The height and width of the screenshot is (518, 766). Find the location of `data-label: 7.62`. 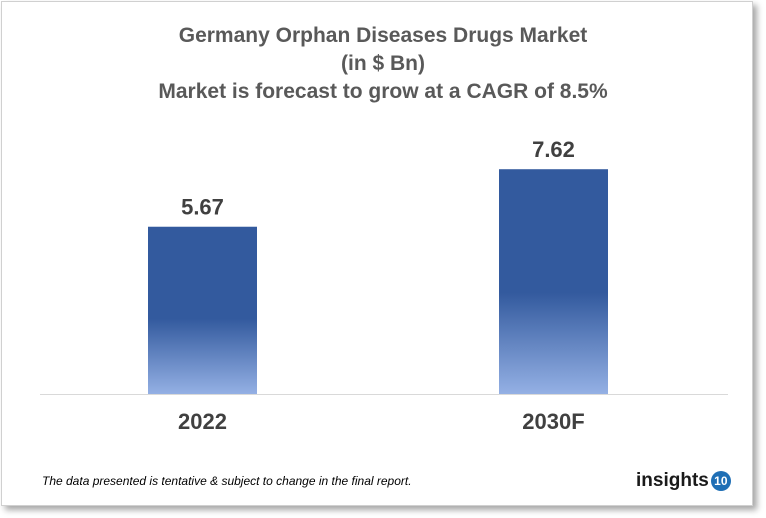

data-label: 7.62 is located at coordinates (553, 149).